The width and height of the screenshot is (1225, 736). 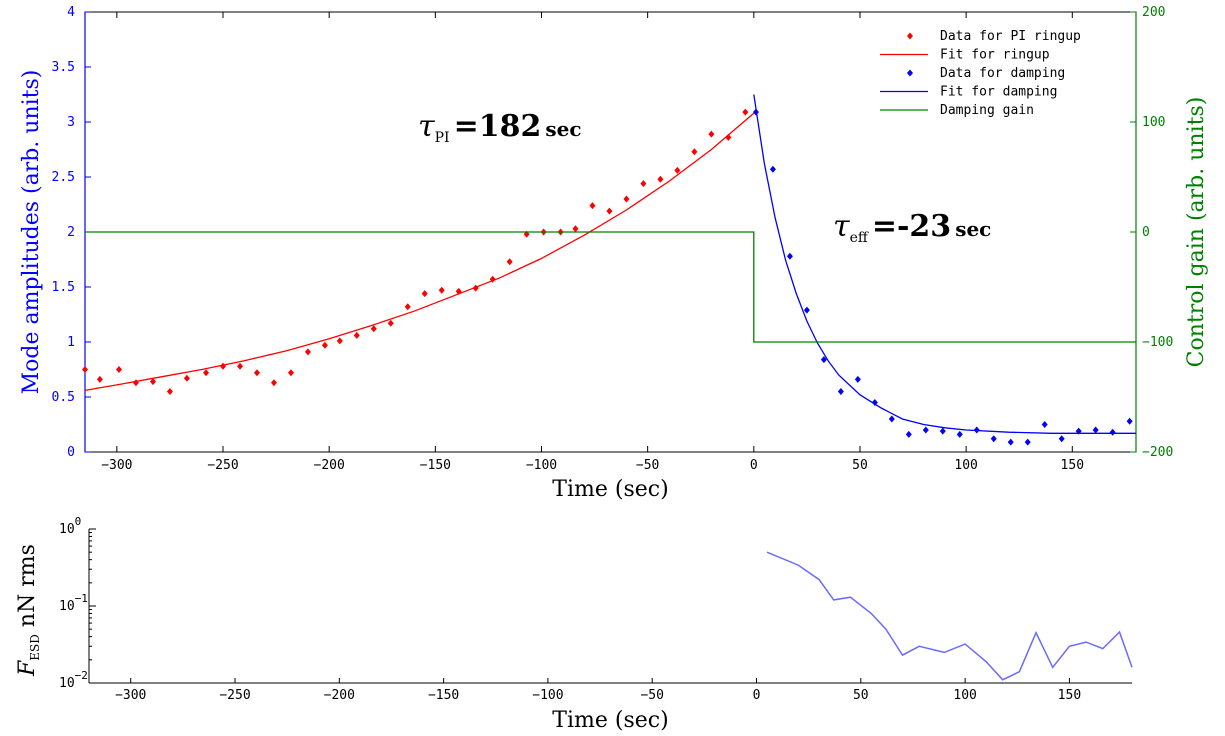 I want to click on legend-entry: Fit for ringup, so click(x=995, y=55).